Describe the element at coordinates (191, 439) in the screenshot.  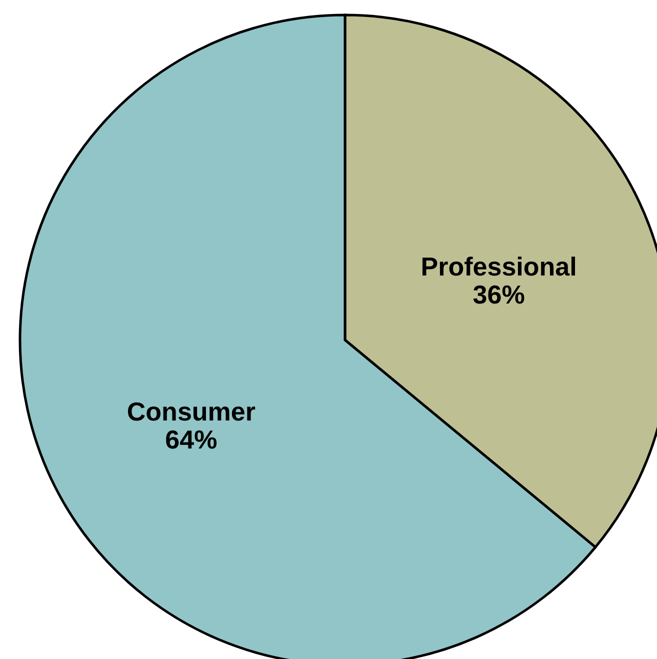
I see `data-label: 64%` at that location.